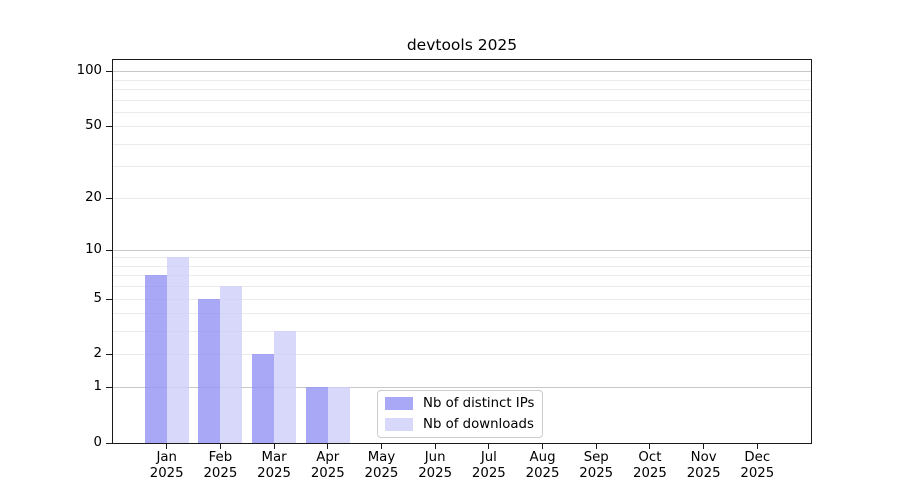  I want to click on x-tick-apr, so click(328, 446).